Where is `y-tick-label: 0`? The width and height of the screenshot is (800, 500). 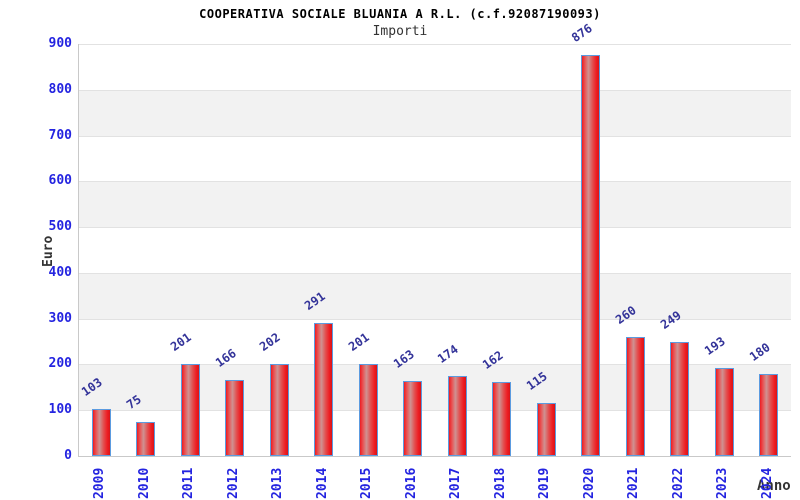 y-tick-label: 0 is located at coordinates (68, 455).